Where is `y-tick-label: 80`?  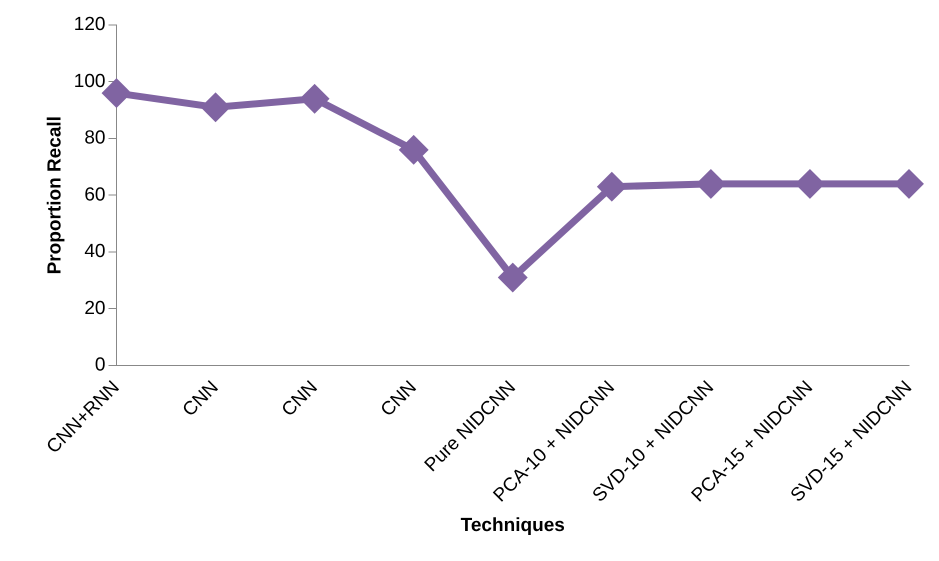
y-tick-label: 80 is located at coordinates (95, 138).